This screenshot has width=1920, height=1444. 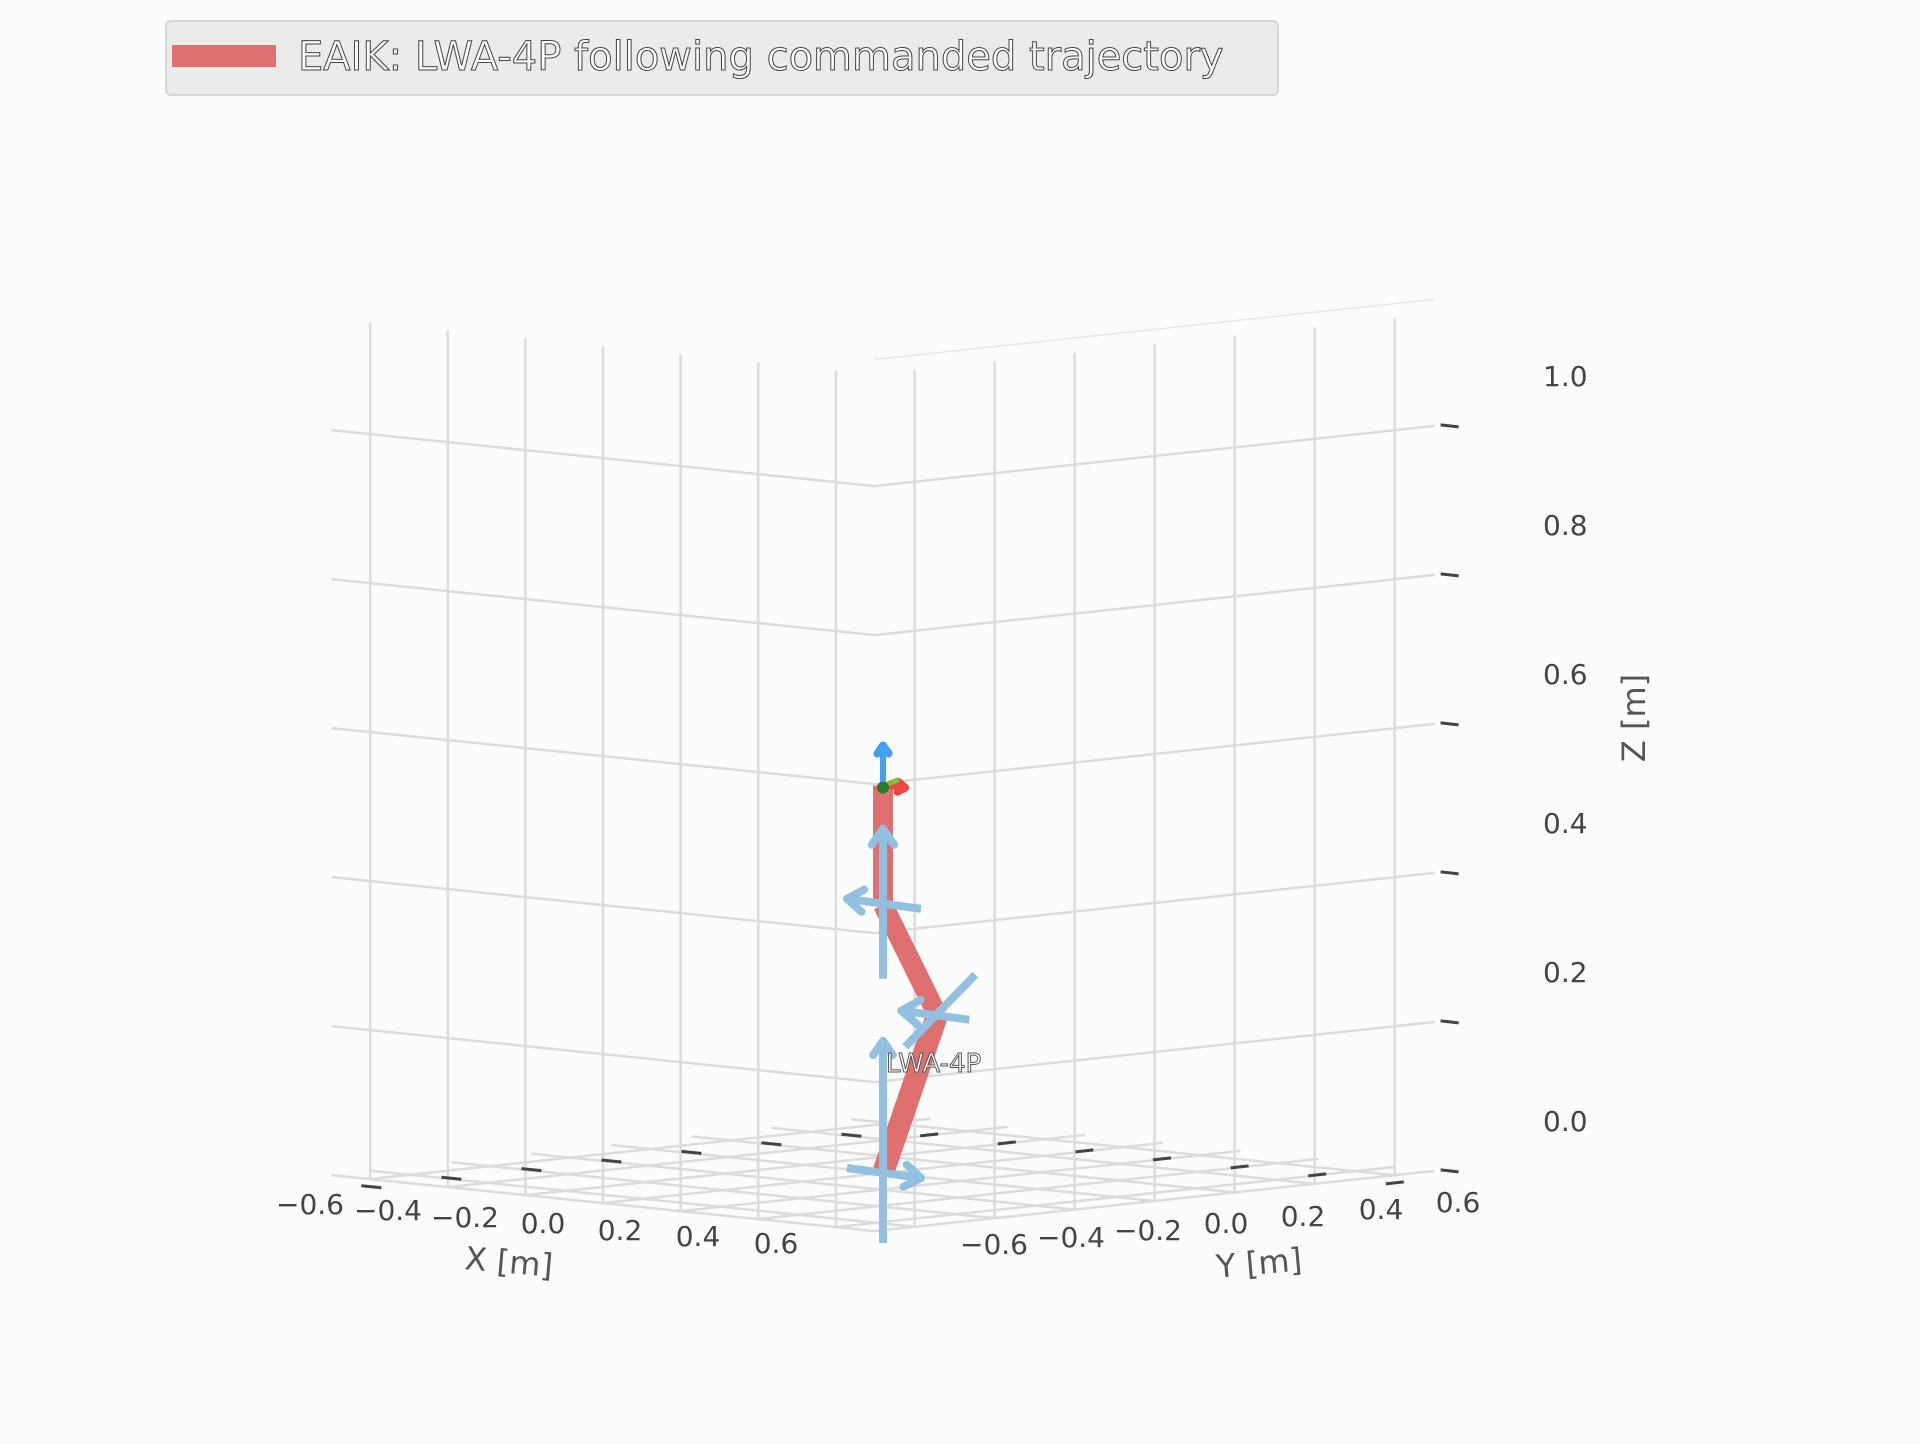 What do you see at coordinates (1565, 525) in the screenshot?
I see `z-tick-label: 0.8` at bounding box center [1565, 525].